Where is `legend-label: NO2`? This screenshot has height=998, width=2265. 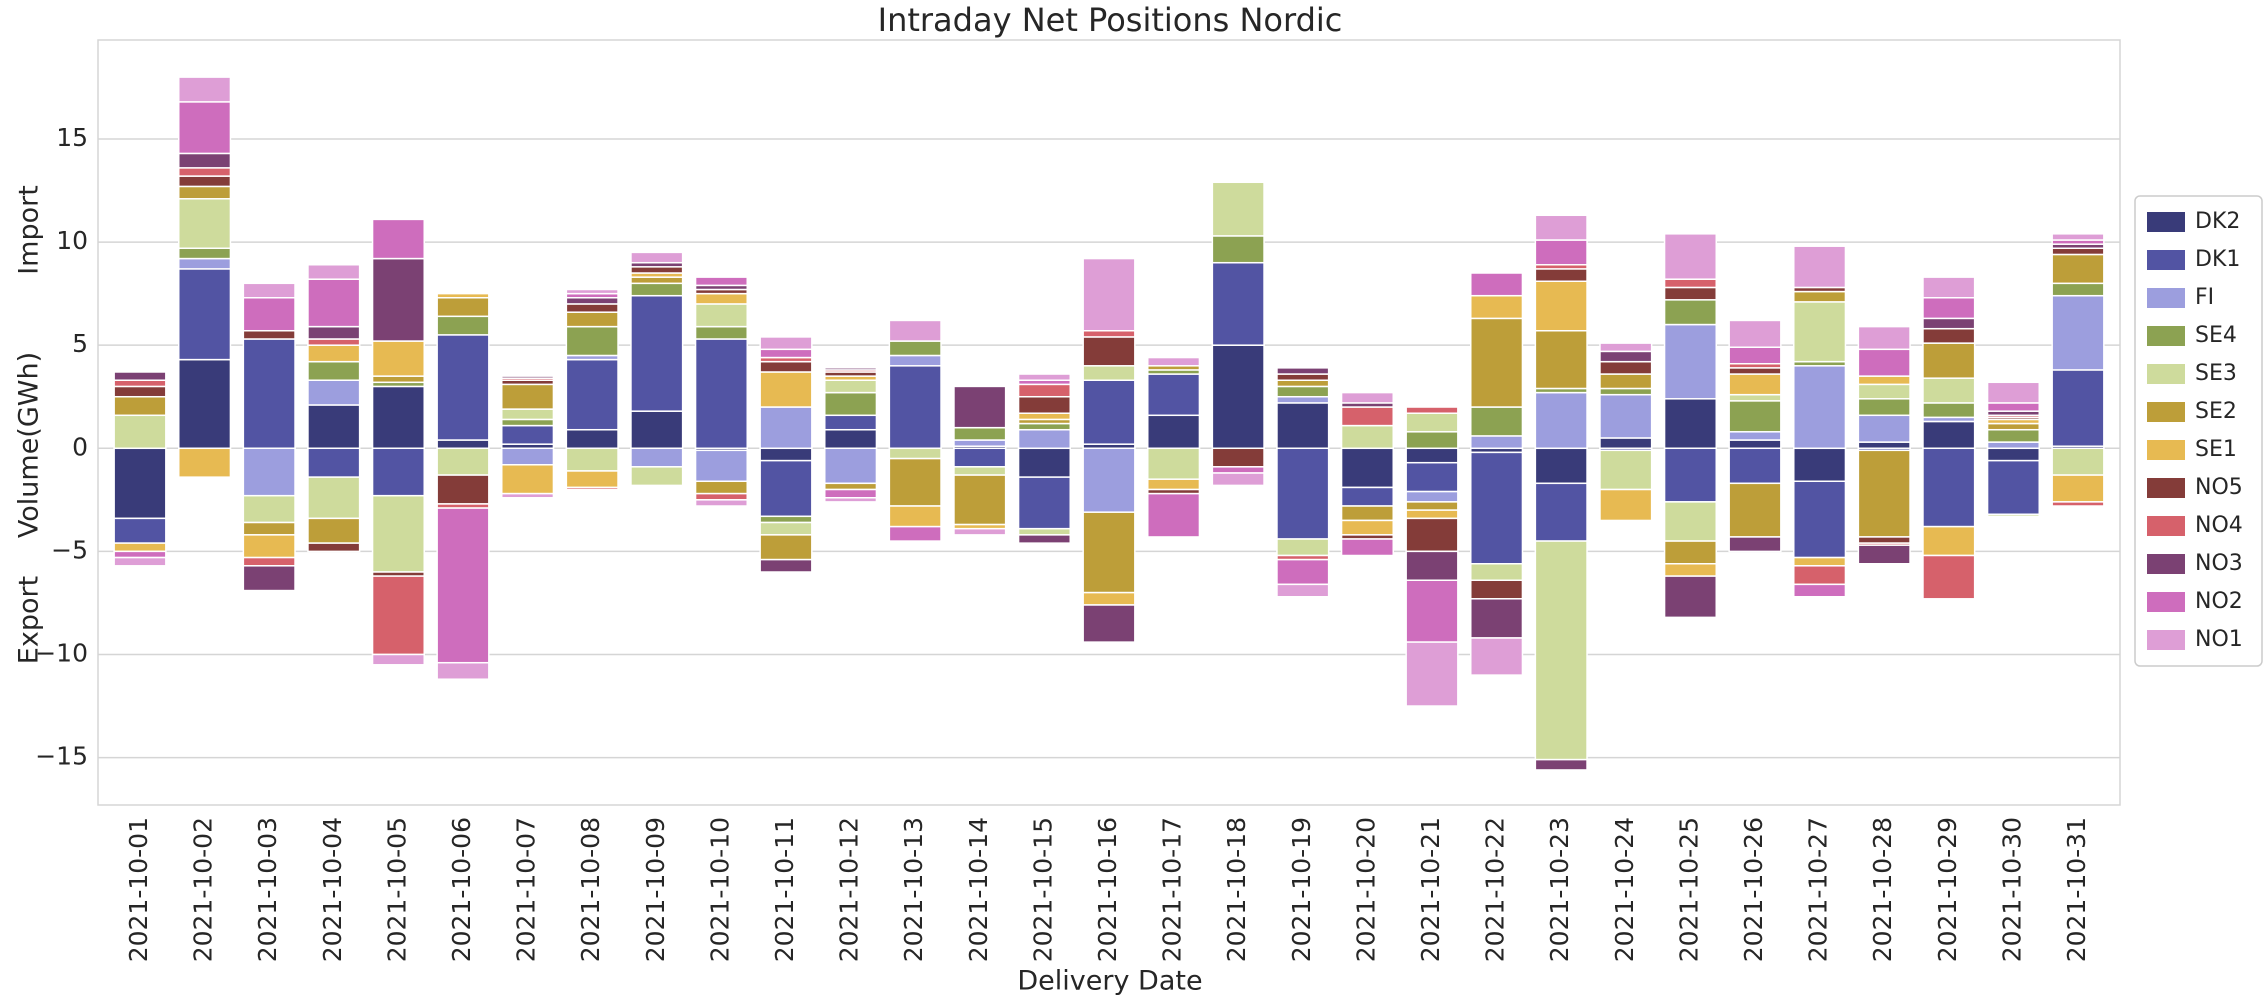 legend-label: NO2 is located at coordinates (2219, 601).